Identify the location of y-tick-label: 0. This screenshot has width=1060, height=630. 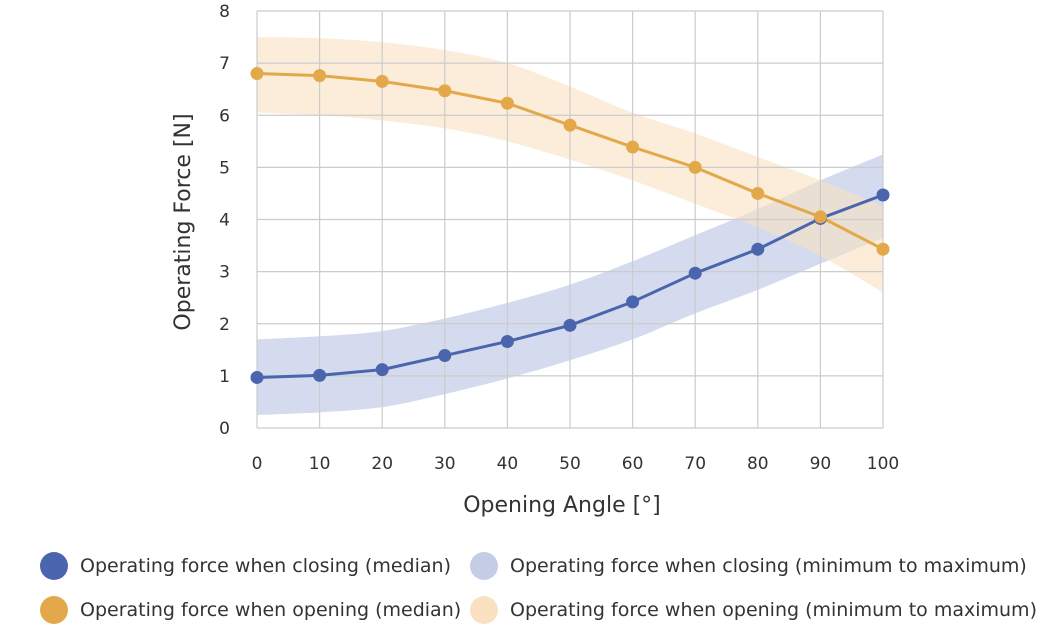
(224, 429).